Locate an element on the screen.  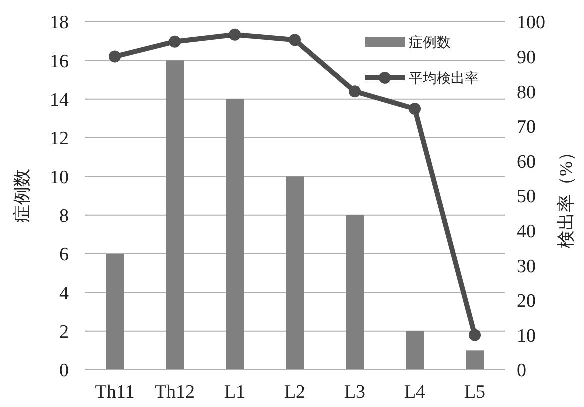
legend-label: 平均検出率 is located at coordinates (444, 78).